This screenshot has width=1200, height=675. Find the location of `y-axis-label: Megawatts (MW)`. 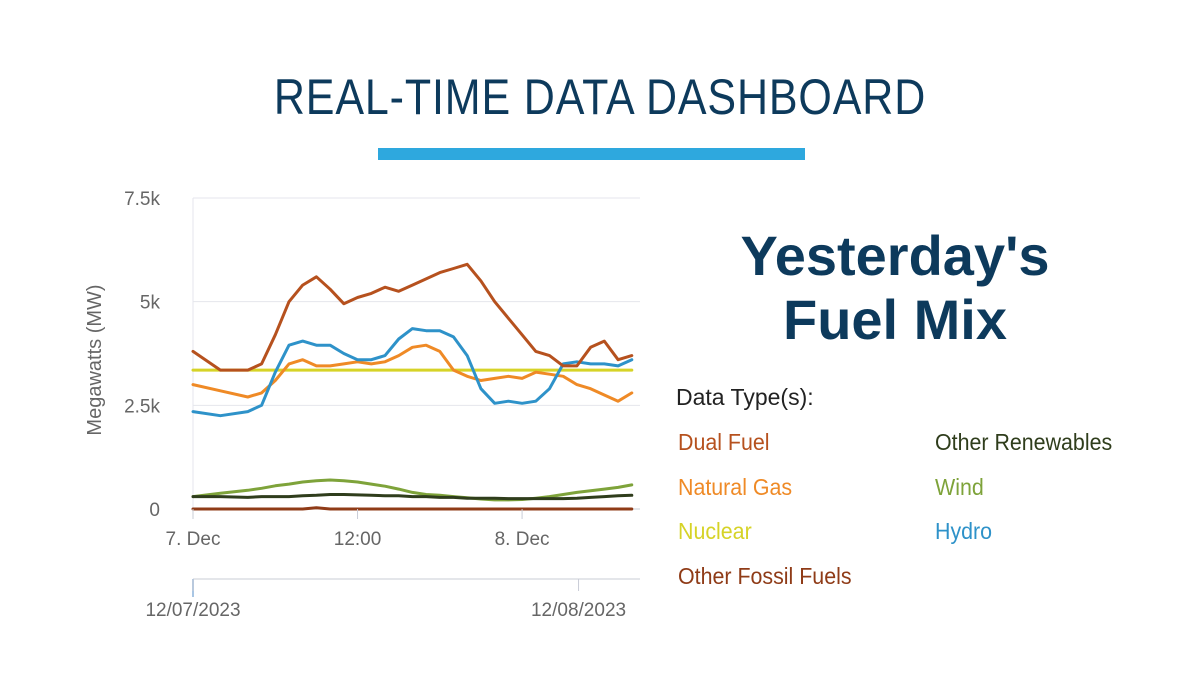

y-axis-label: Megawatts (MW) is located at coordinates (95, 359).